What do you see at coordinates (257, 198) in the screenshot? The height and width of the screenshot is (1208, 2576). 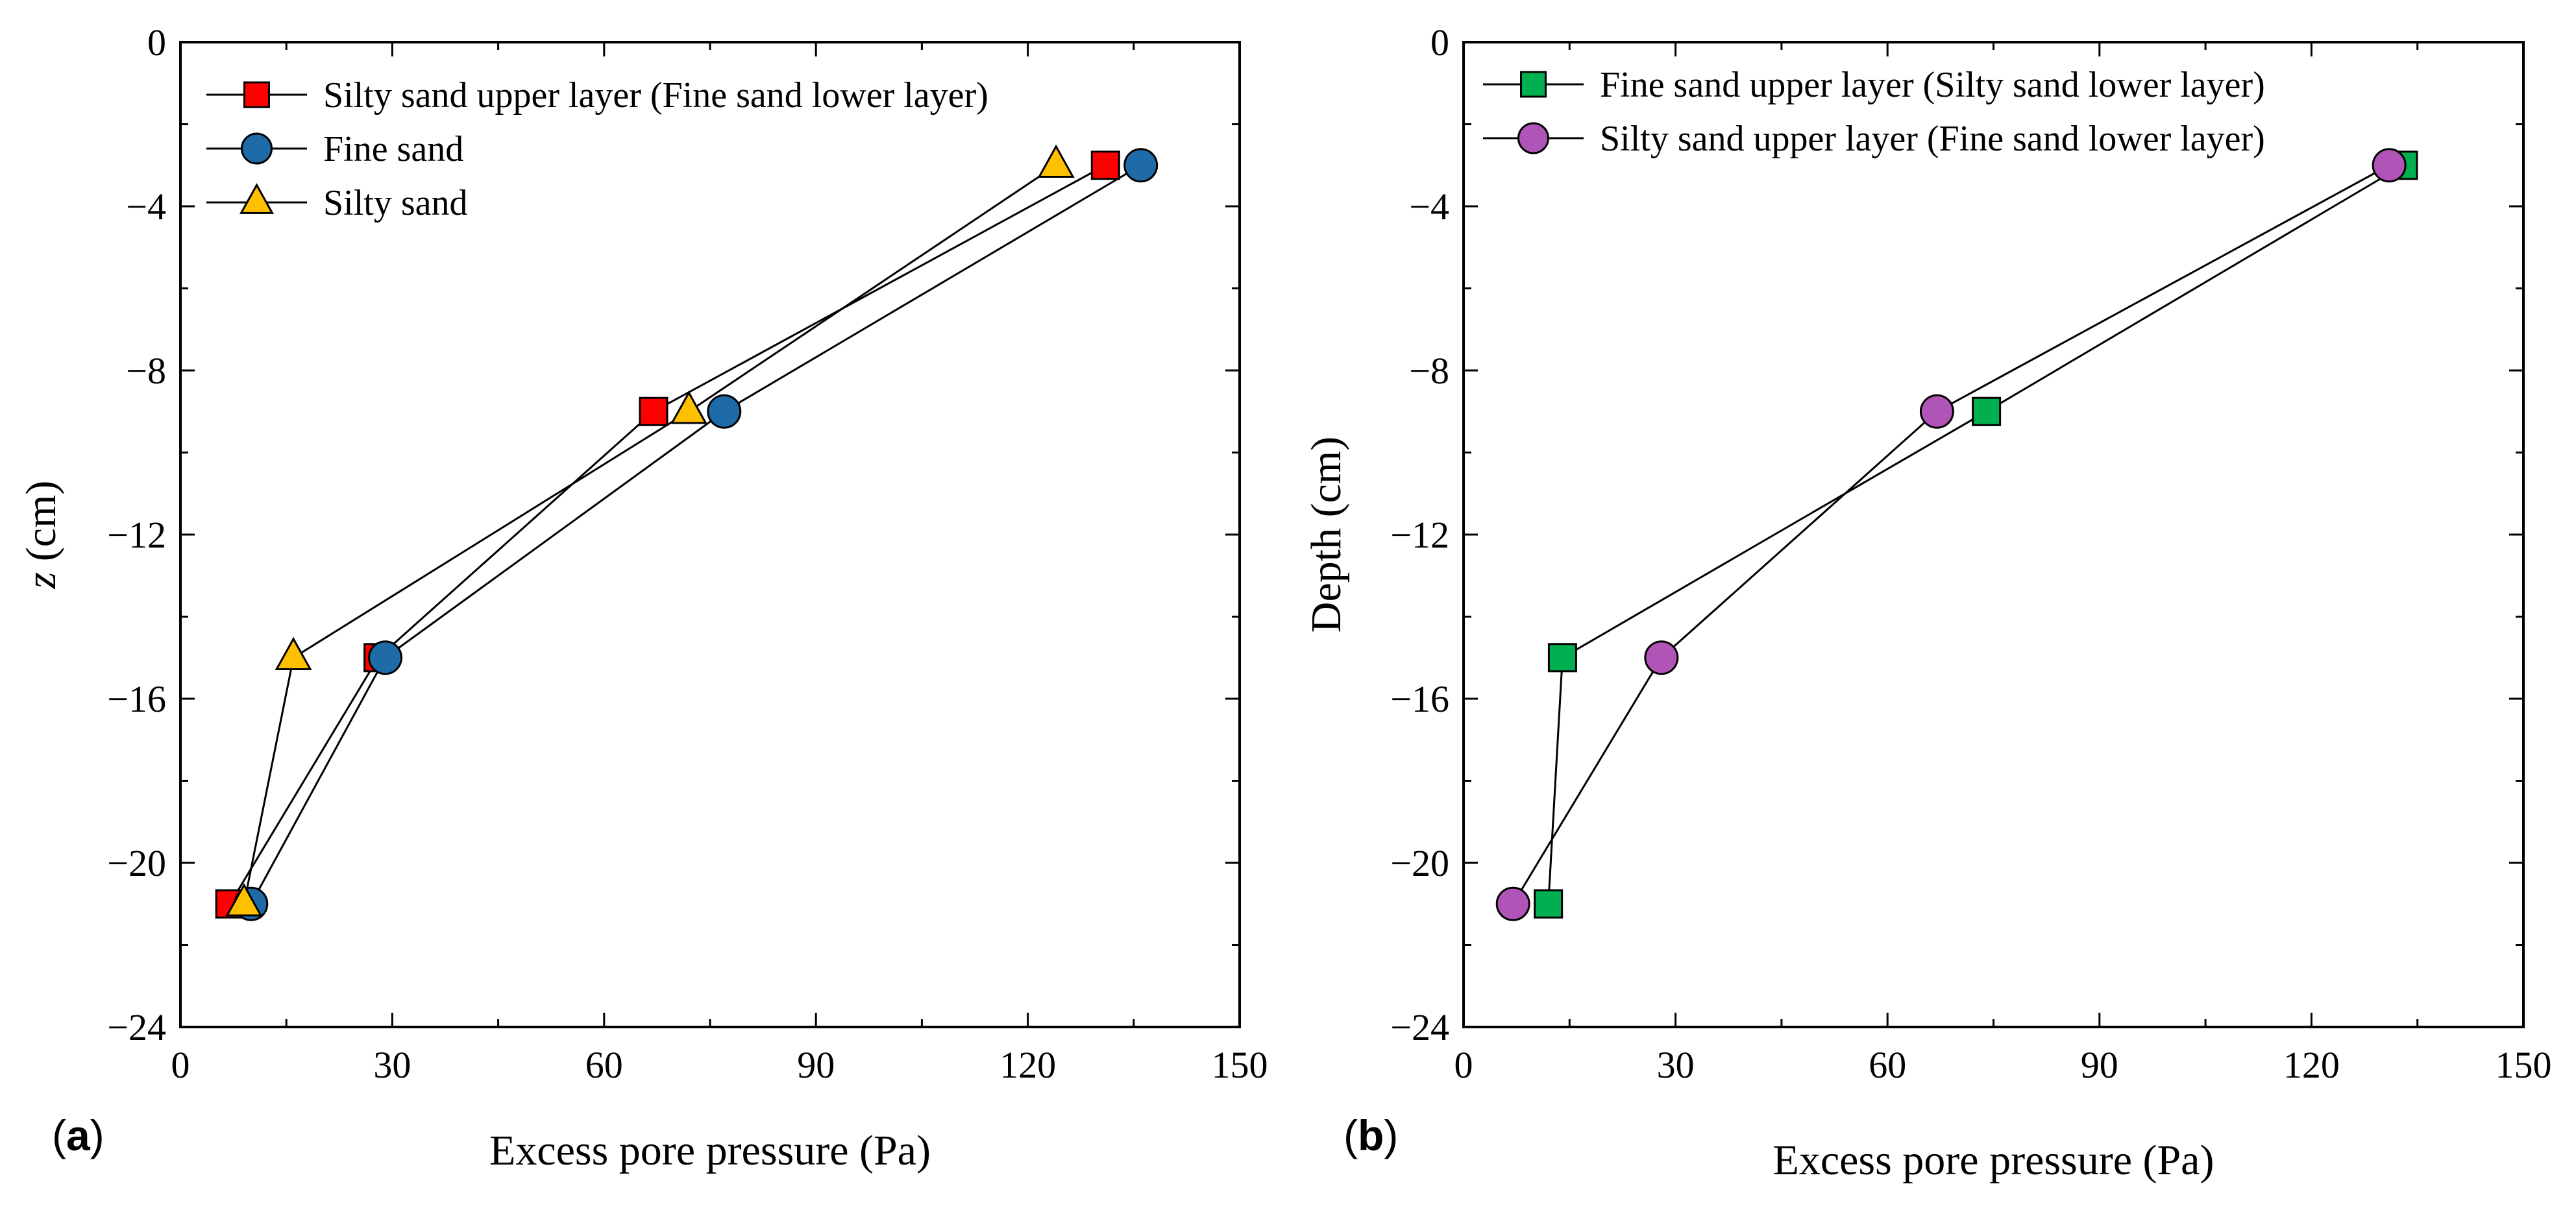 I see `legend-marker-triangle` at bounding box center [257, 198].